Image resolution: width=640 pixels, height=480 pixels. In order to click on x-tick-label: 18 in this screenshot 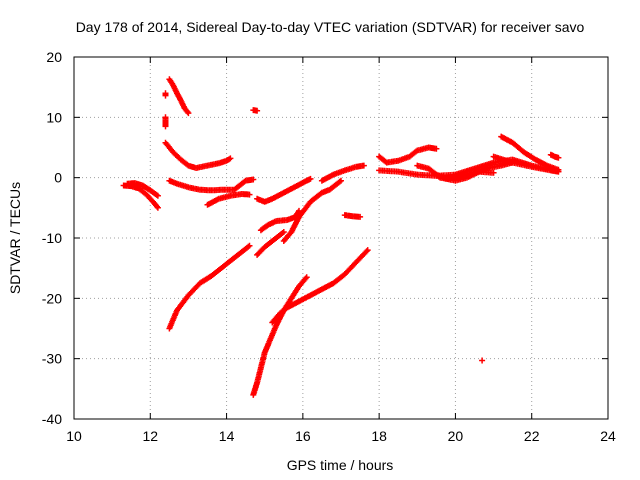, I will do `click(379, 436)`.